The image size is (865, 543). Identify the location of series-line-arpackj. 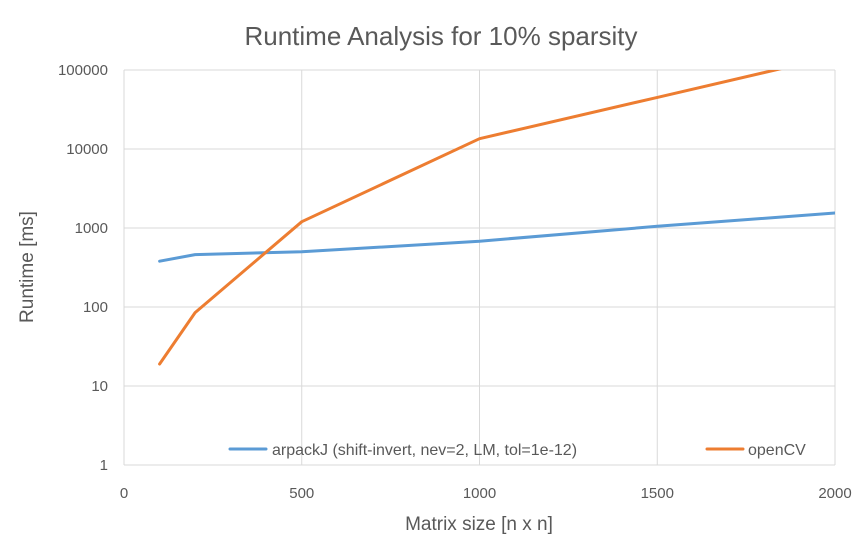
(496, 237).